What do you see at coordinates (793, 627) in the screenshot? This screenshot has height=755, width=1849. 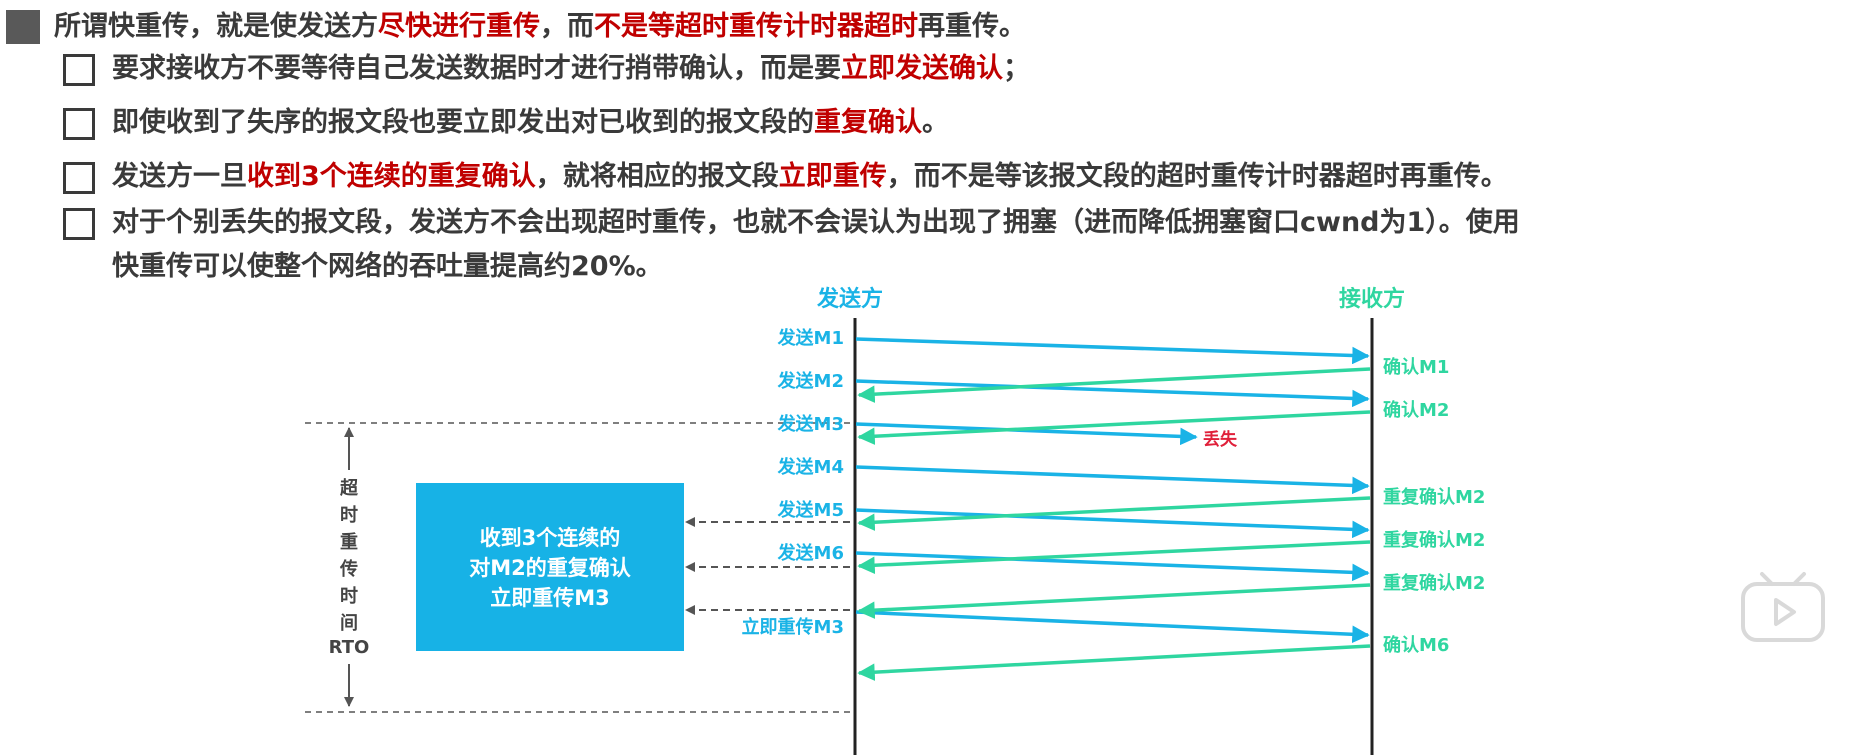 I see `send-label-retransmit-m3: 立即重传M3` at bounding box center [793, 627].